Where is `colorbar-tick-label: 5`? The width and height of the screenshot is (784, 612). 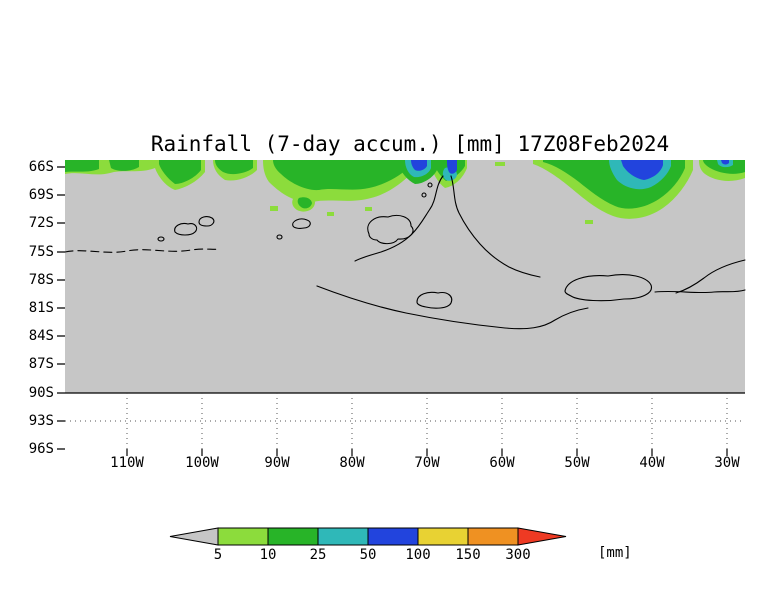 colorbar-tick-label: 5 is located at coordinates (218, 555).